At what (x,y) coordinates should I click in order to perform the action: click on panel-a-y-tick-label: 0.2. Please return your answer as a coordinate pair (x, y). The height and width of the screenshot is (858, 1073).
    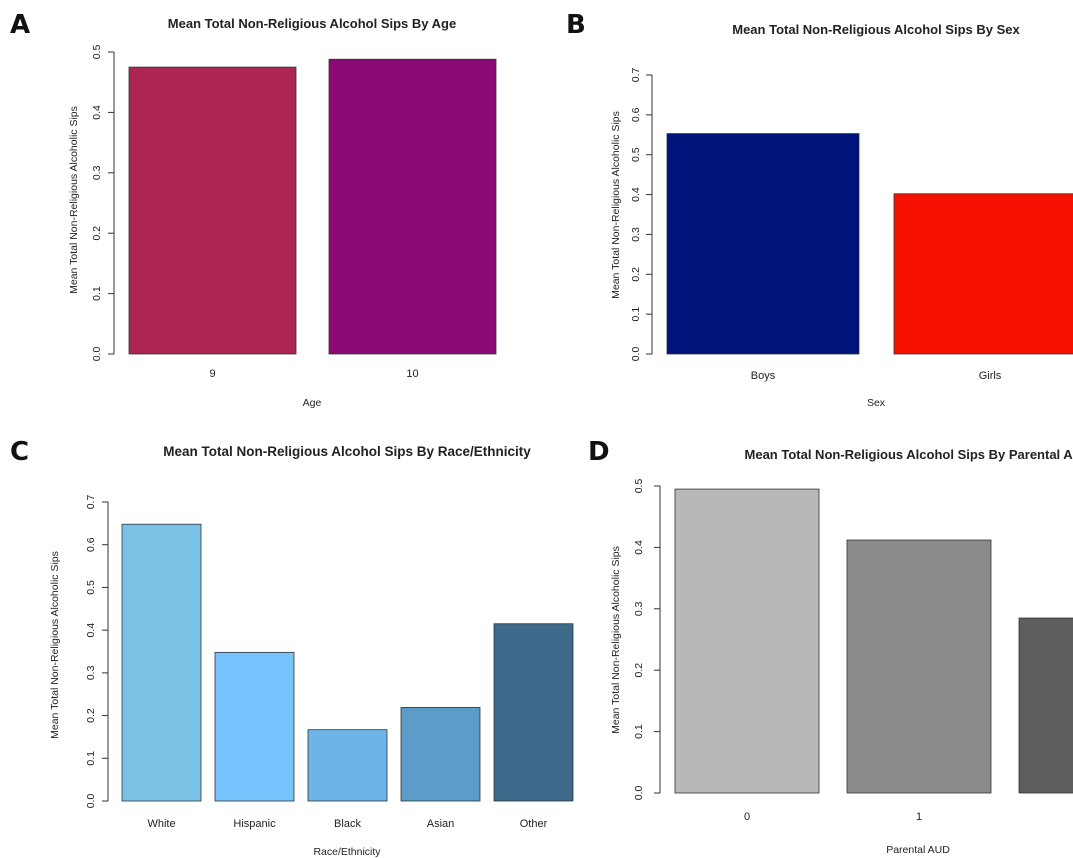
    Looking at the image, I should click on (97, 233).